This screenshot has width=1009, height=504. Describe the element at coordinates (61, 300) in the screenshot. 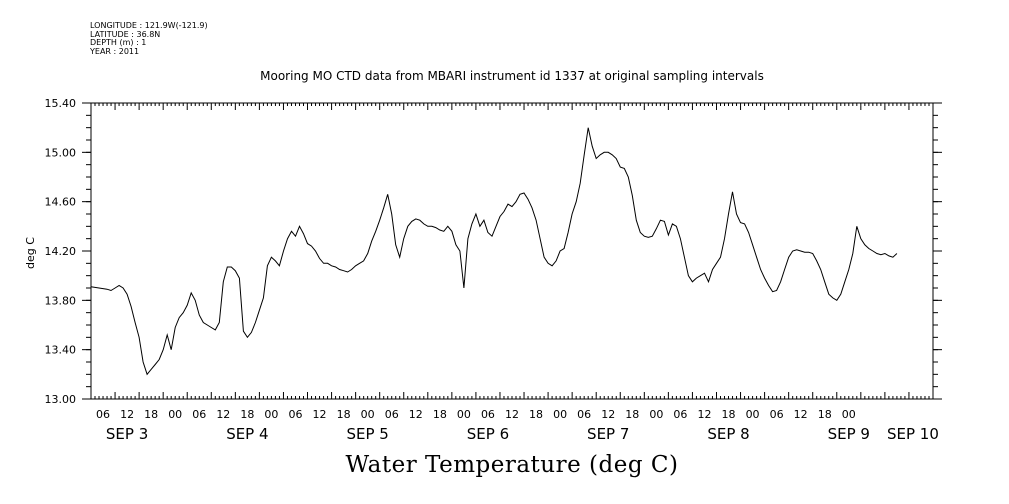

I see `y-tick-label: 13.80` at that location.